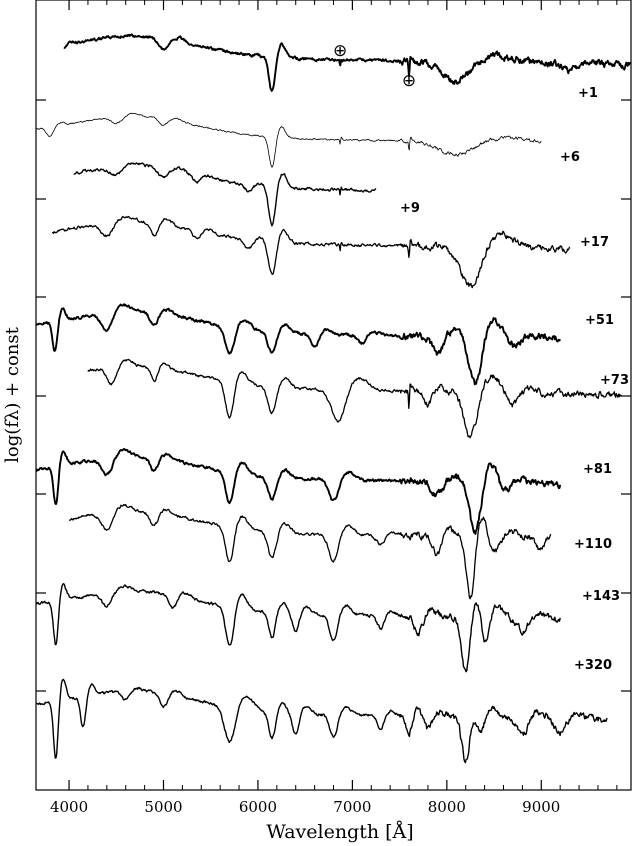 The width and height of the screenshot is (632, 846). What do you see at coordinates (12, 394) in the screenshot?
I see `y-axis-label: log(fλ) + const` at bounding box center [12, 394].